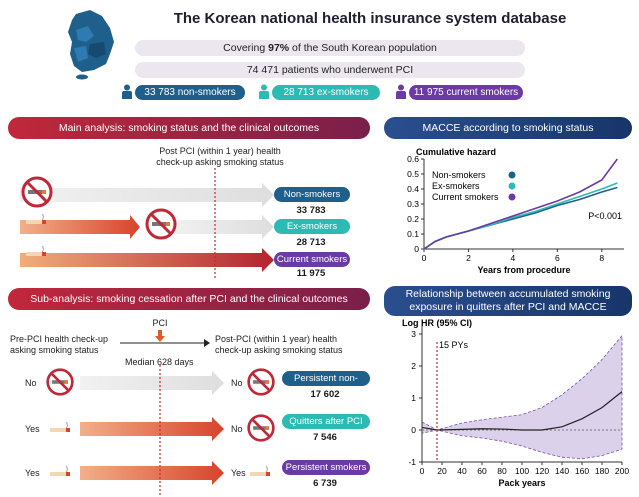 This screenshot has width=639, height=497. Describe the element at coordinates (602, 471) in the screenshot. I see `x-tick-label: 180` at that location.